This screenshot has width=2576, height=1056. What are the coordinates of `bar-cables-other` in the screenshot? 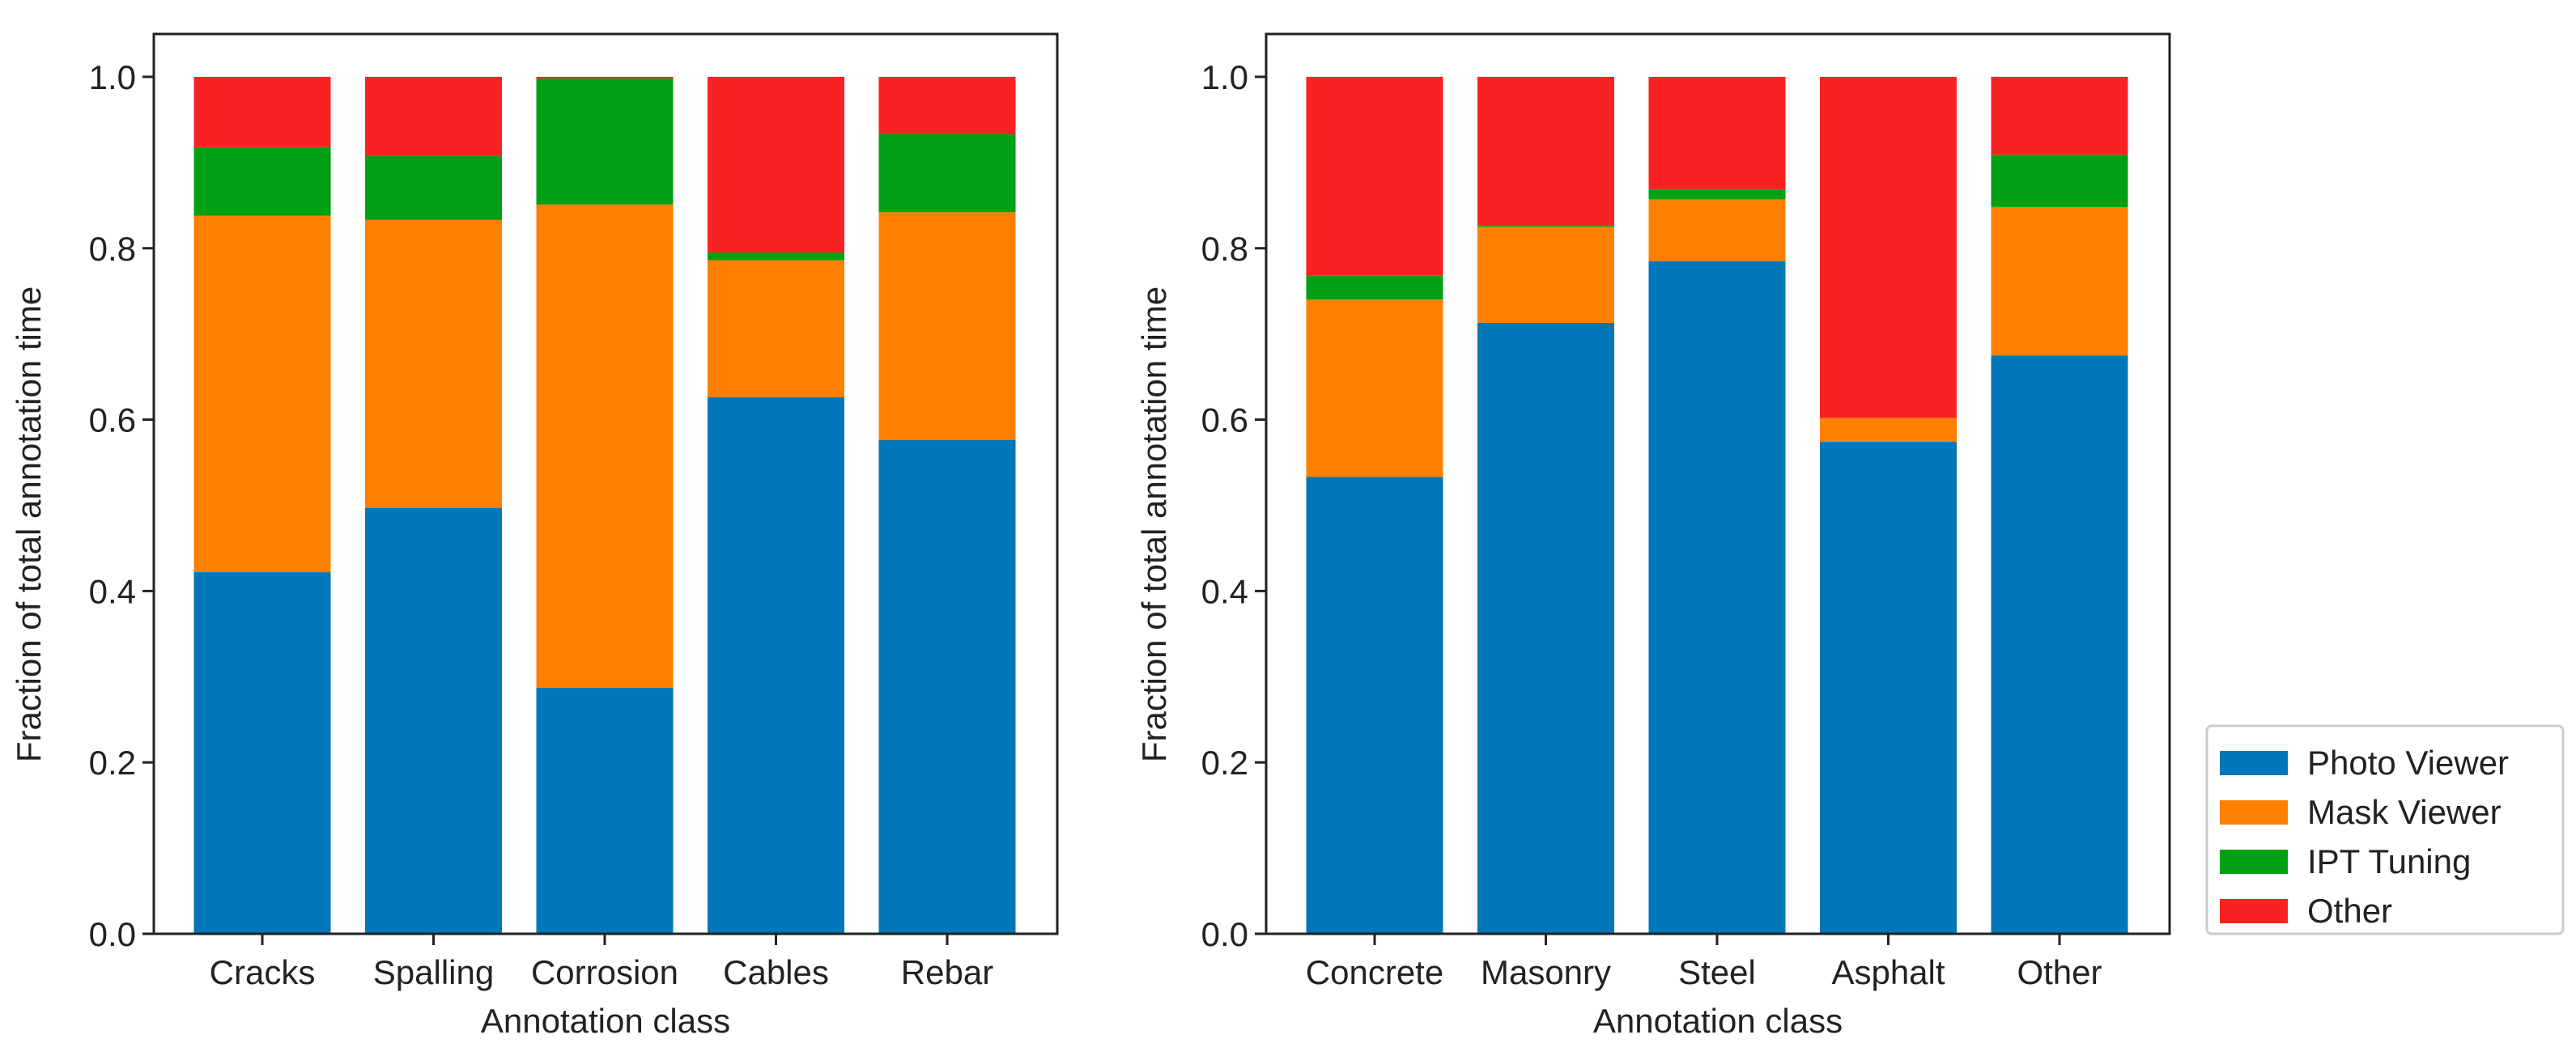 It's located at (776, 164).